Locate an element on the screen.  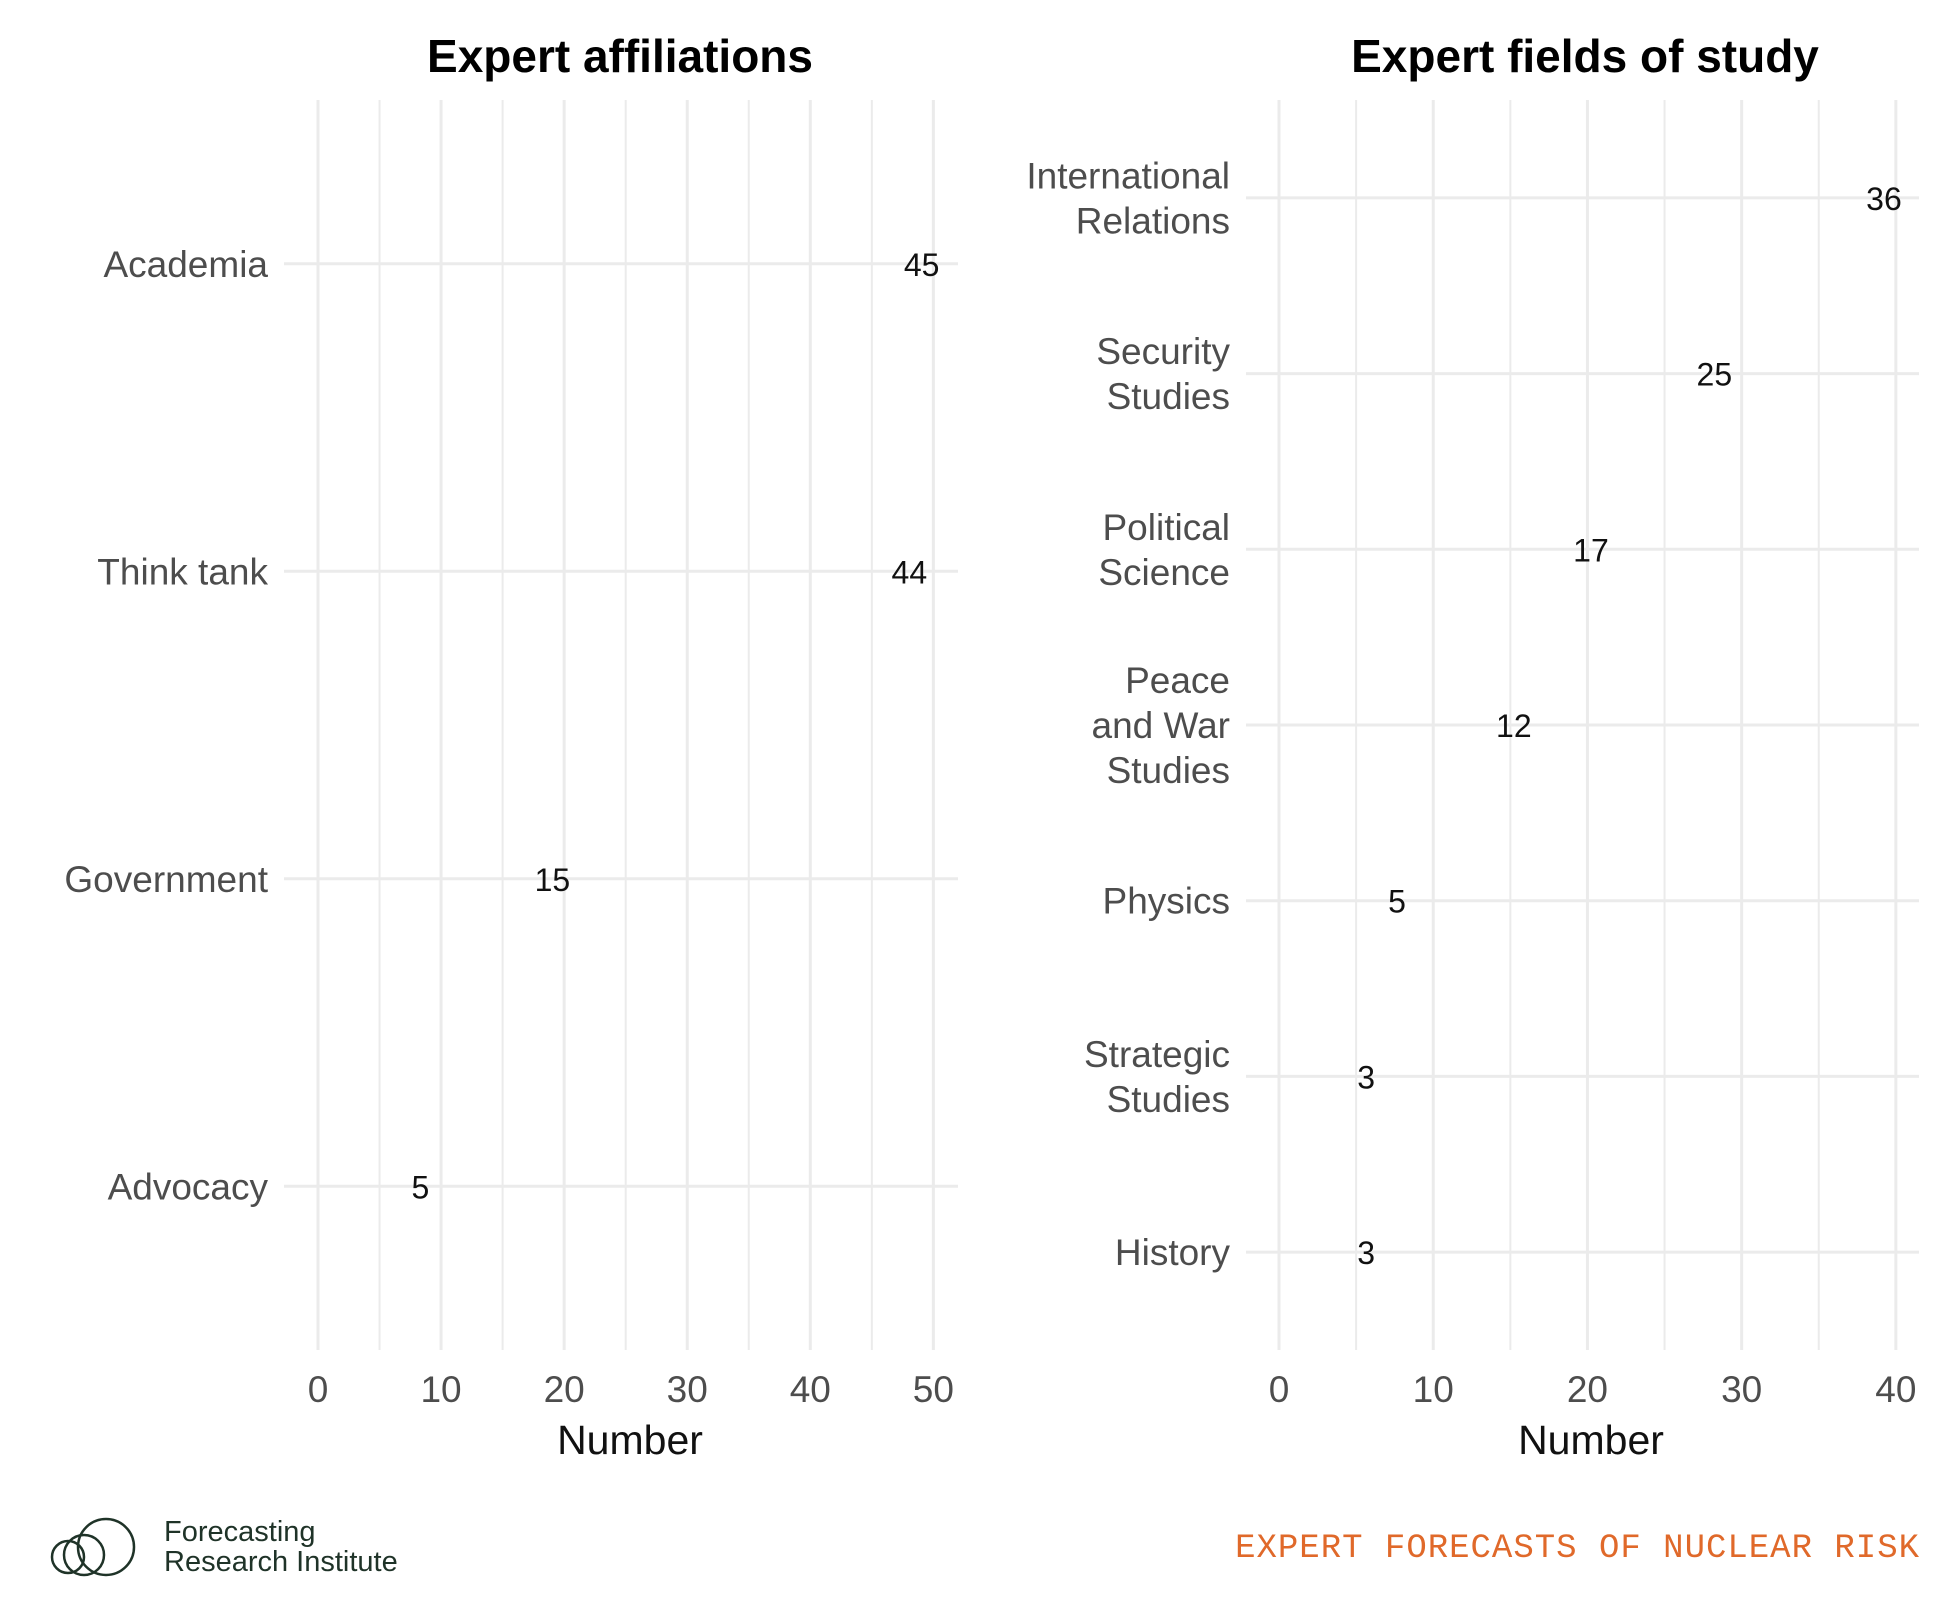
report-tagline: EXPERT FORECASTS OF NUCLEAR RISK is located at coordinates (1577, 1549).